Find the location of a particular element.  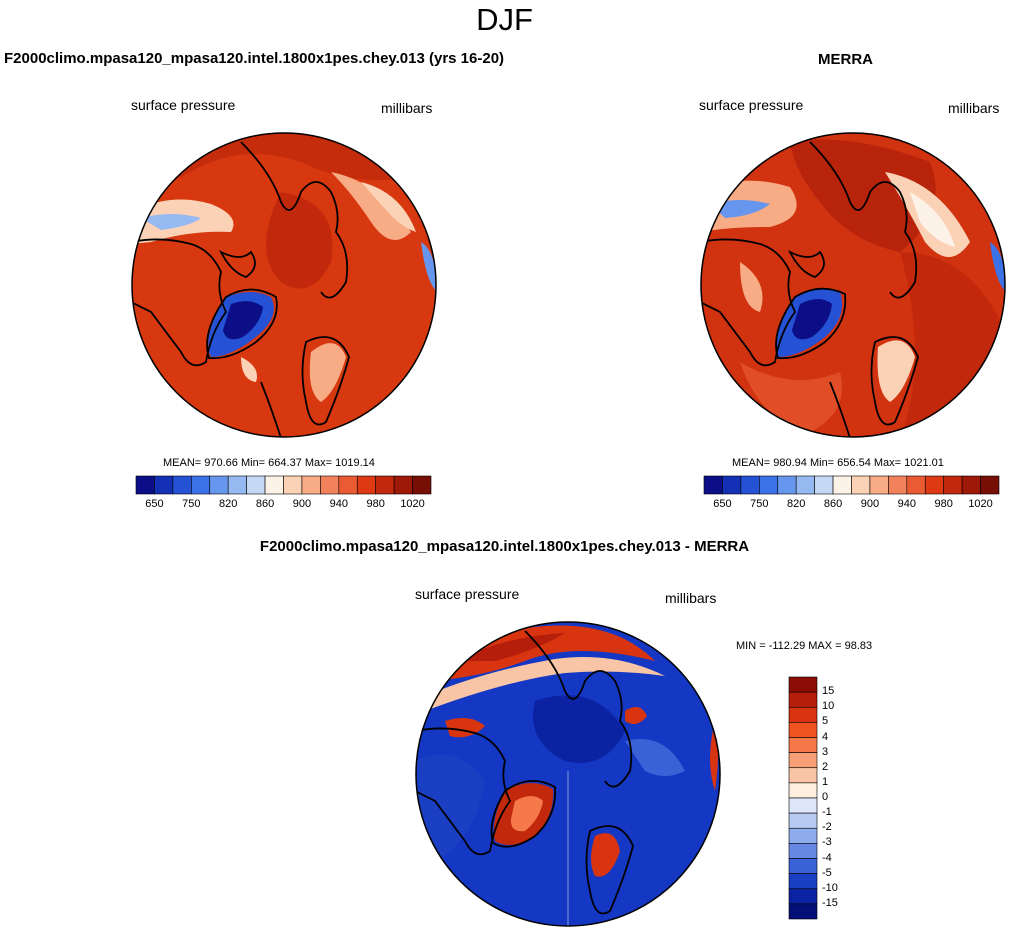

colorbar-obs-tick-label: 1020 is located at coordinates (980, 504).